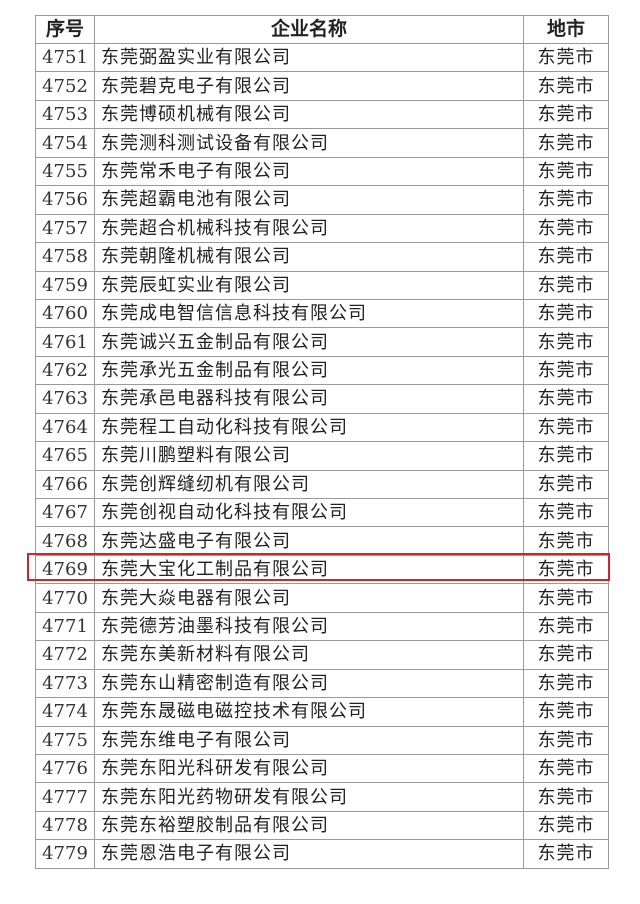 This screenshot has height=904, width=640. I want to click on serial-number-cell: 4753, so click(65, 114).